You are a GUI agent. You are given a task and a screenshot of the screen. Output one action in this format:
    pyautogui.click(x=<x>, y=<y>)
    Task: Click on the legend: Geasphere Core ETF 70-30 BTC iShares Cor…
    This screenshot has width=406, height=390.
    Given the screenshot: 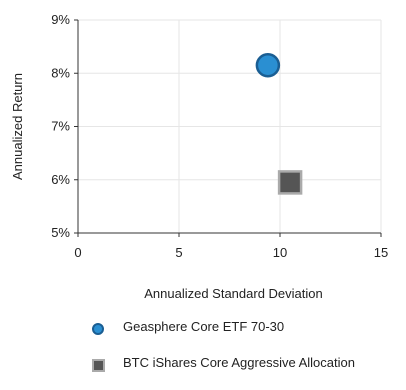 What is the action you would take?
    pyautogui.click(x=249, y=354)
    